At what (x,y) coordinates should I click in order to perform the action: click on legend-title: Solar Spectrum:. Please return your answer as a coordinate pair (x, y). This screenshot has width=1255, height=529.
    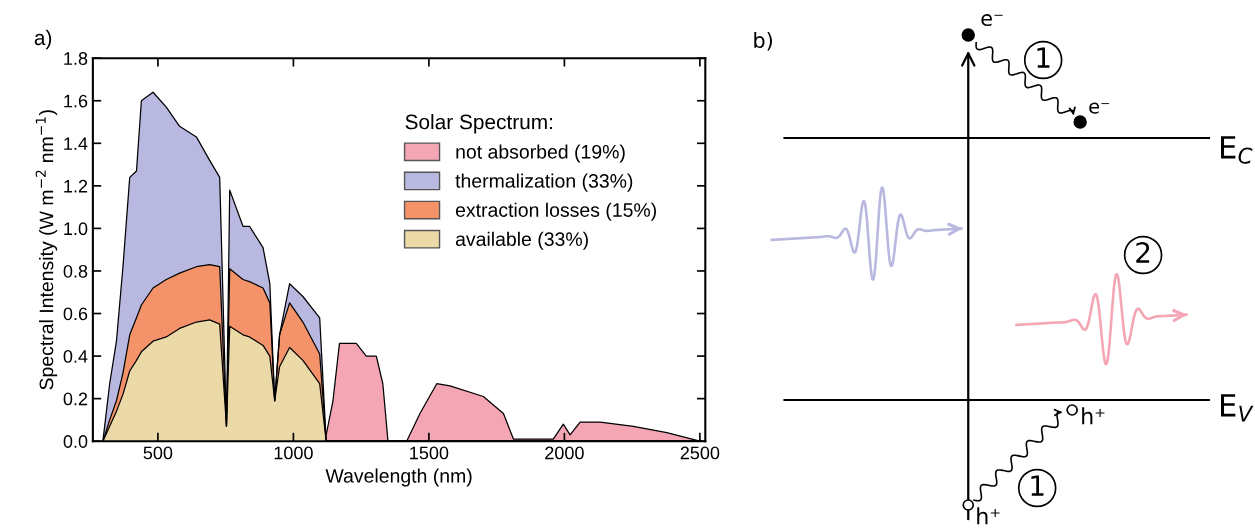
    Looking at the image, I should click on (479, 123).